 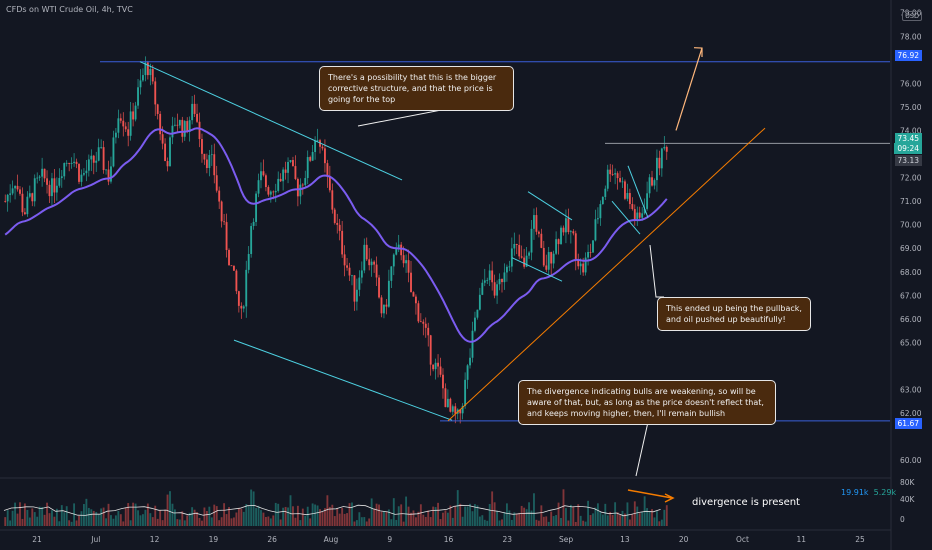 I want to click on callout-pointer-divergence, so click(x=645, y=449).